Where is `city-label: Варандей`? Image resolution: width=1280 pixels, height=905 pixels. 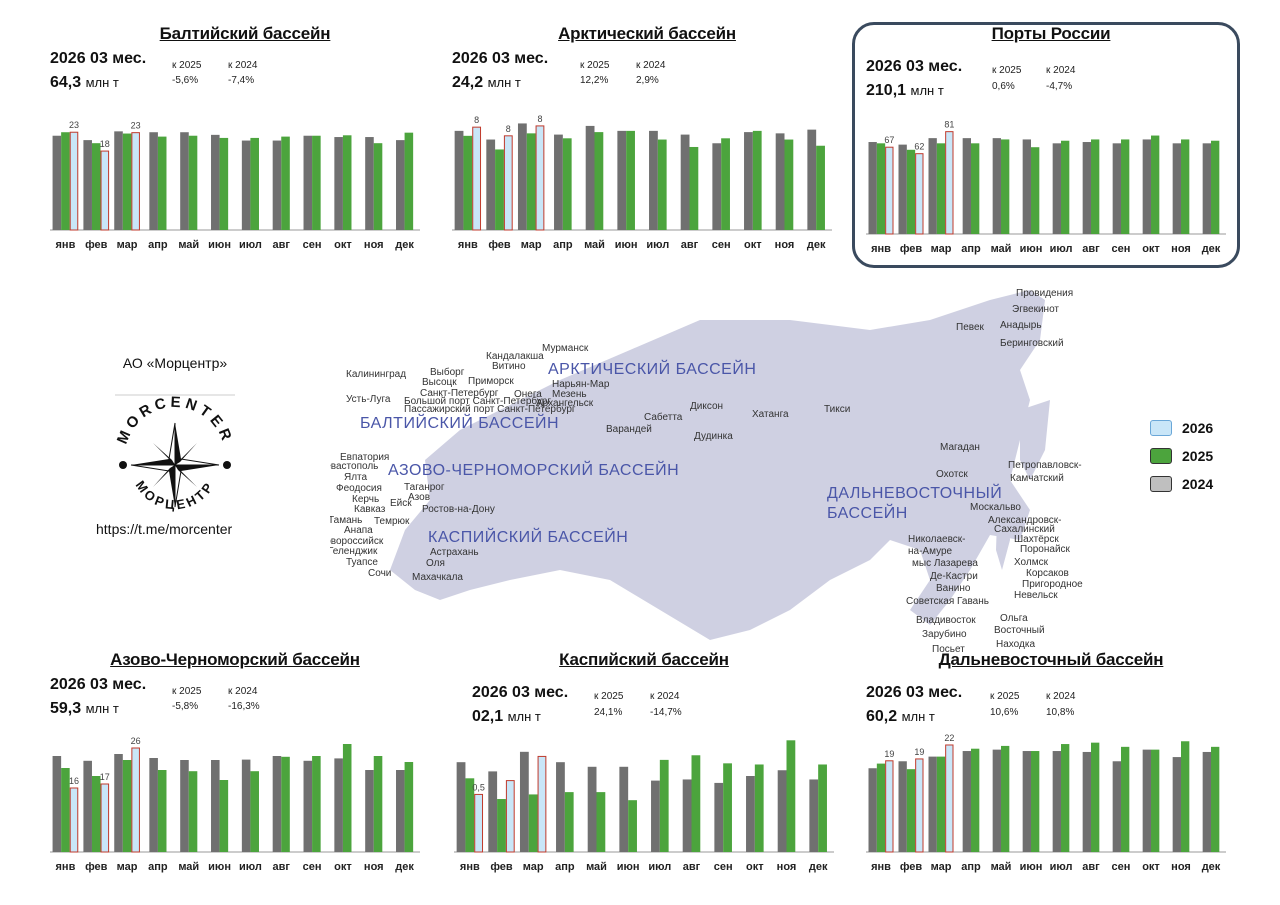 city-label: Варандей is located at coordinates (629, 429).